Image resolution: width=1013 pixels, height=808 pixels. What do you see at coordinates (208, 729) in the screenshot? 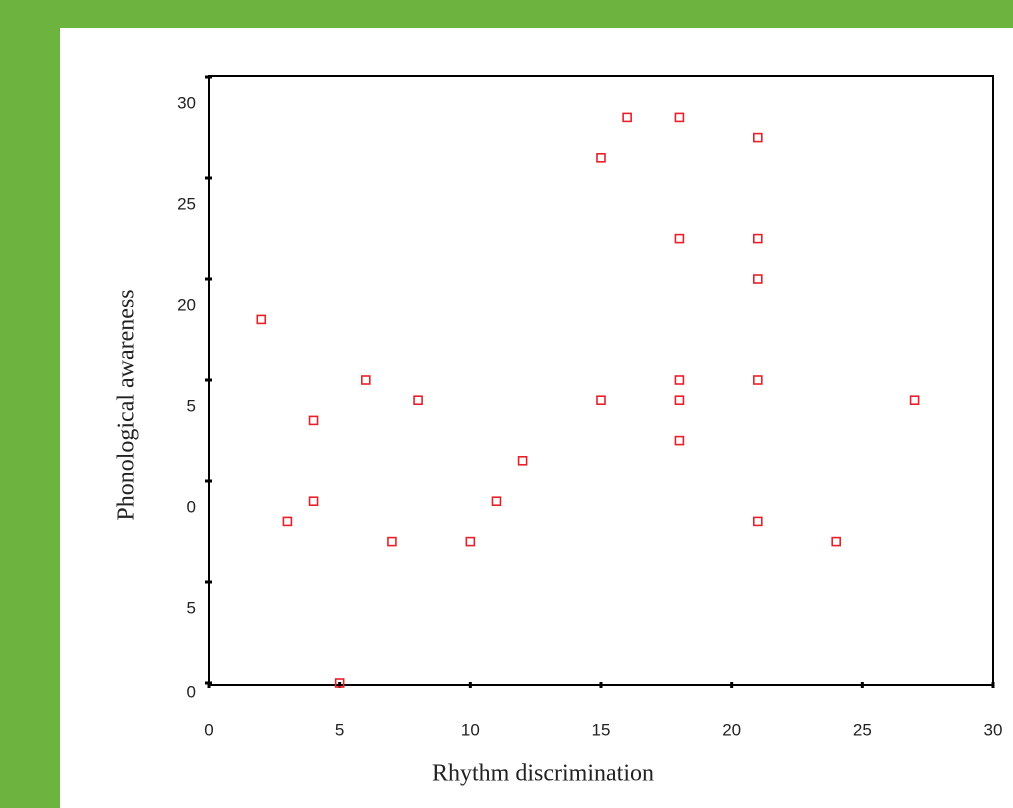
I see `x-tick-label: 0` at bounding box center [208, 729].